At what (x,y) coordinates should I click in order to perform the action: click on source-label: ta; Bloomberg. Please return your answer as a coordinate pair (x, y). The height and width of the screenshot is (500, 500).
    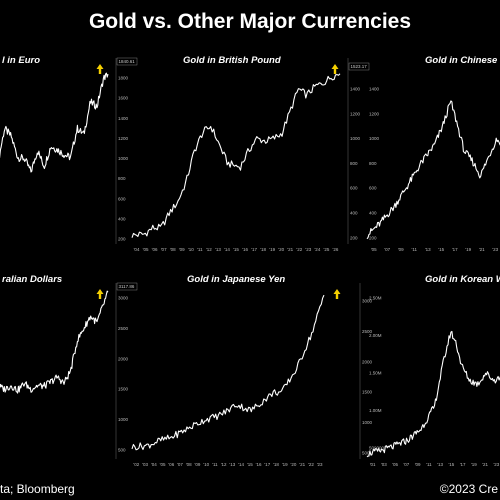
    Looking at the image, I should click on (37, 489).